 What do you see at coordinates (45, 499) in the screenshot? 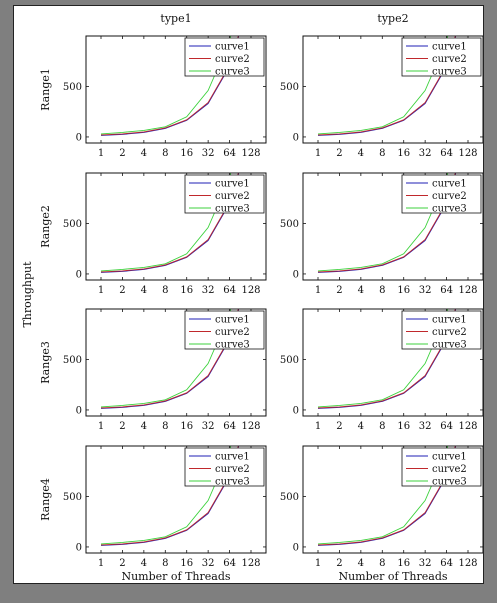
I see `row-label: Range4` at bounding box center [45, 499].